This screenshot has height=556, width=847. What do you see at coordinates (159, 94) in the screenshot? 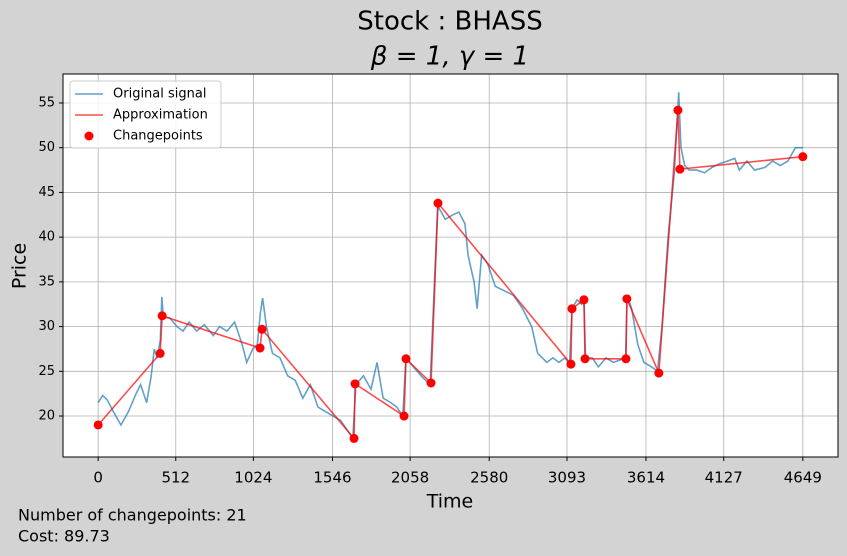
I see `legend-label: Original signal` at bounding box center [159, 94].